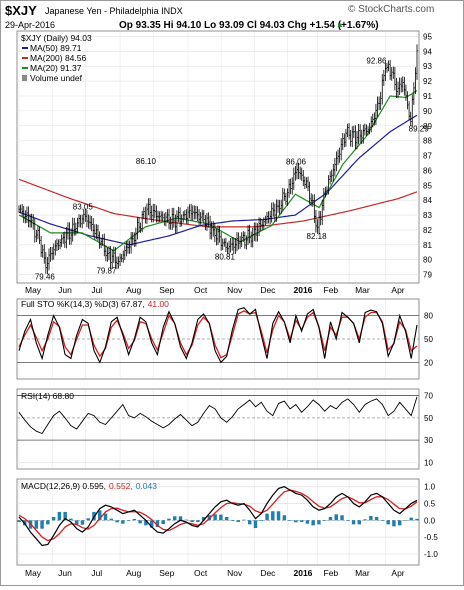 This screenshot has width=464, height=590. What do you see at coordinates (89, 486) in the screenshot?
I see `macd-label: MACD(12,26,9) 0.595, 0.552, 0.043` at bounding box center [89, 486].